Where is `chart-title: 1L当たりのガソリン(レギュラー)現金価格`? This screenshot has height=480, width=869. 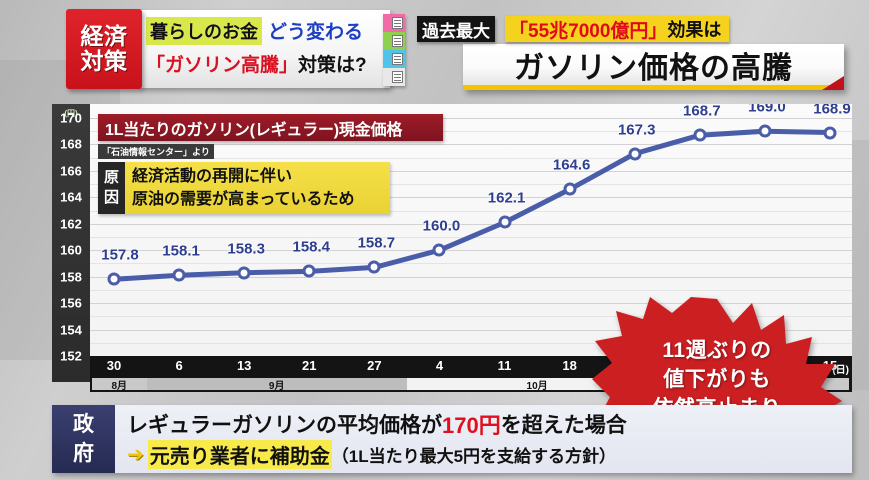 chart-title: 1L当たりのガソリン(レギュラー)現金価格 is located at coordinates (270, 127).